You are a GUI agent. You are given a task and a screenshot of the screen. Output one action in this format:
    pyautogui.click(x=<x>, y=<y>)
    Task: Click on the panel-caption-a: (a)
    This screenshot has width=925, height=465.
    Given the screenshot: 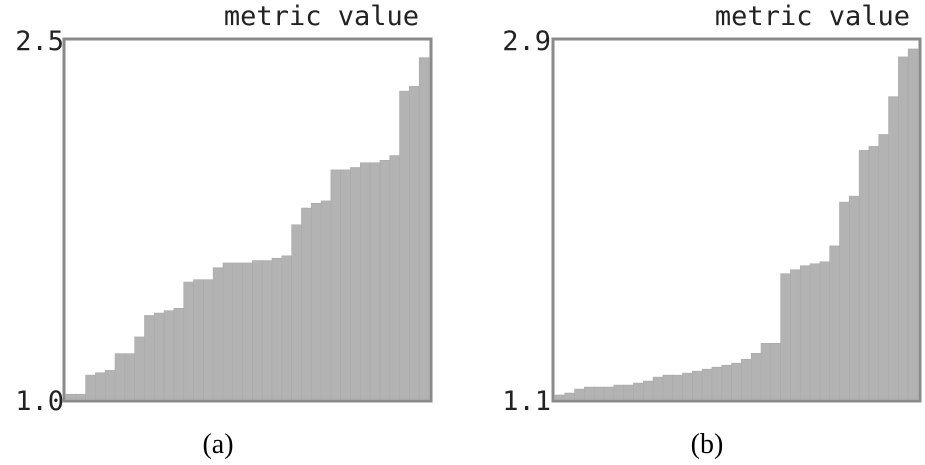 What is the action you would take?
    pyautogui.click(x=217, y=444)
    